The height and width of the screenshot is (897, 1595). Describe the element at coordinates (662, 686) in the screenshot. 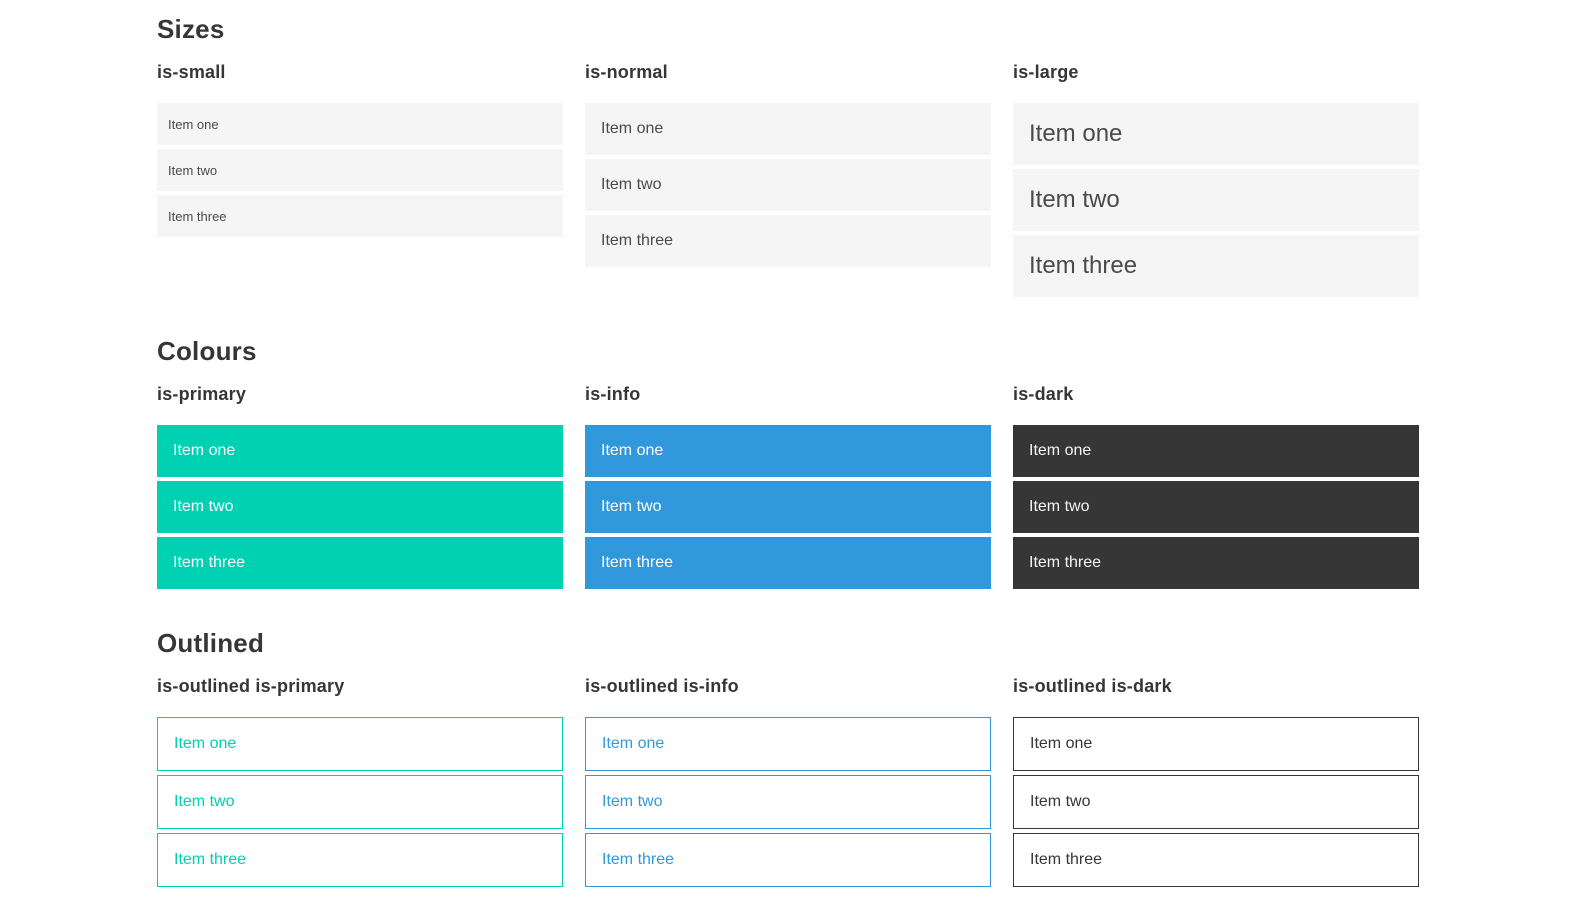

I see `group-label-is-outlined-is-info: is-outlined is-info` at that location.